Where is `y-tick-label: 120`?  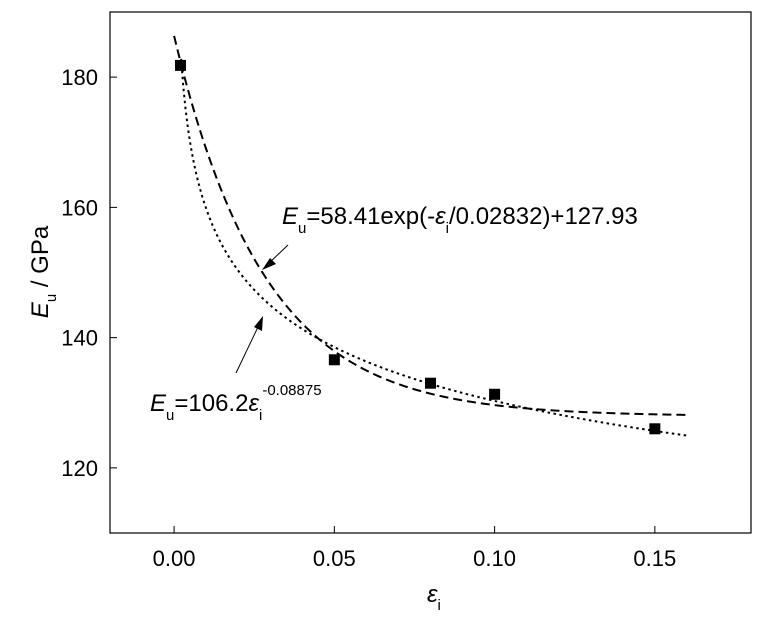 y-tick-label: 120 is located at coordinates (79, 468).